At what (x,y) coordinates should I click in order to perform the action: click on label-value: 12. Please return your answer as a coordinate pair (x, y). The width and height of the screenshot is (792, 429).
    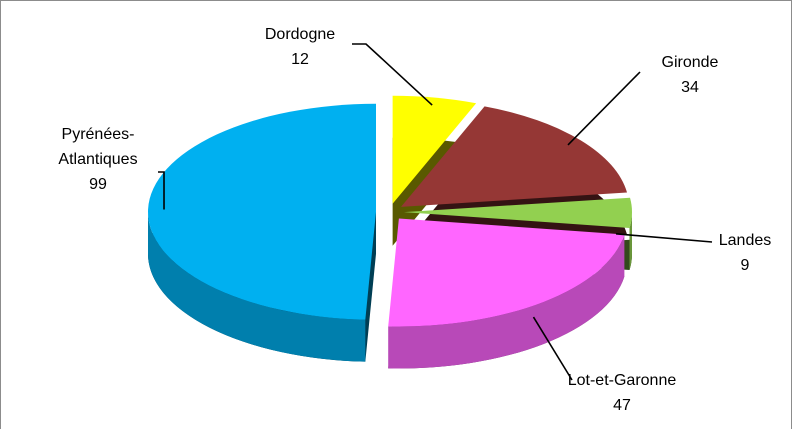
    Looking at the image, I should click on (300, 59).